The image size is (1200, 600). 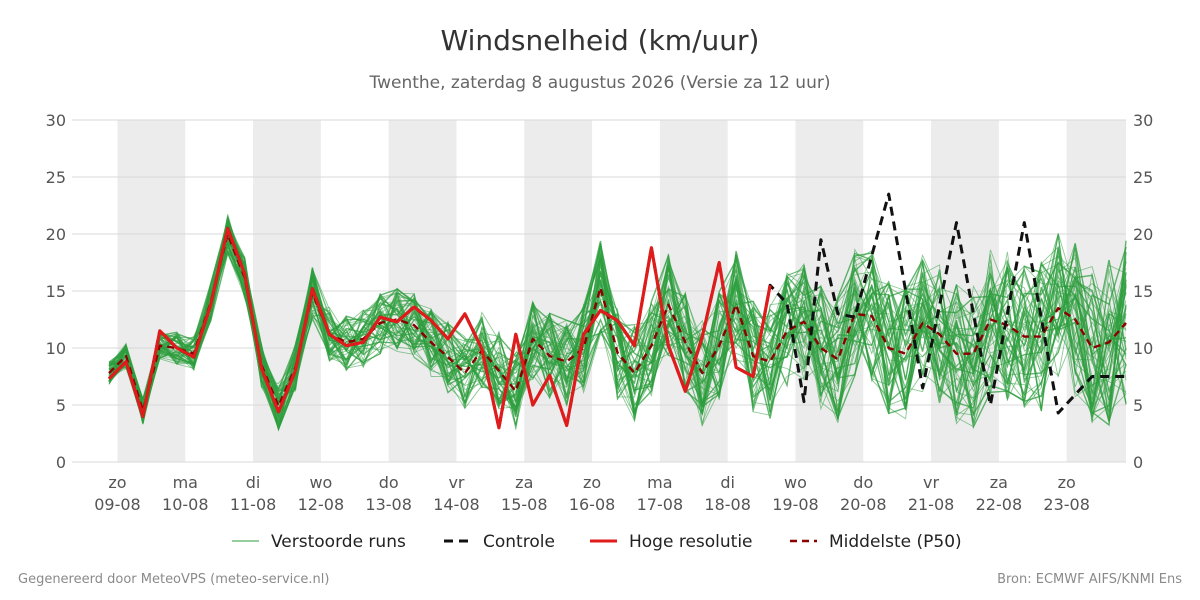 I want to click on x-tick-date: 18-08, so click(x=727, y=504).